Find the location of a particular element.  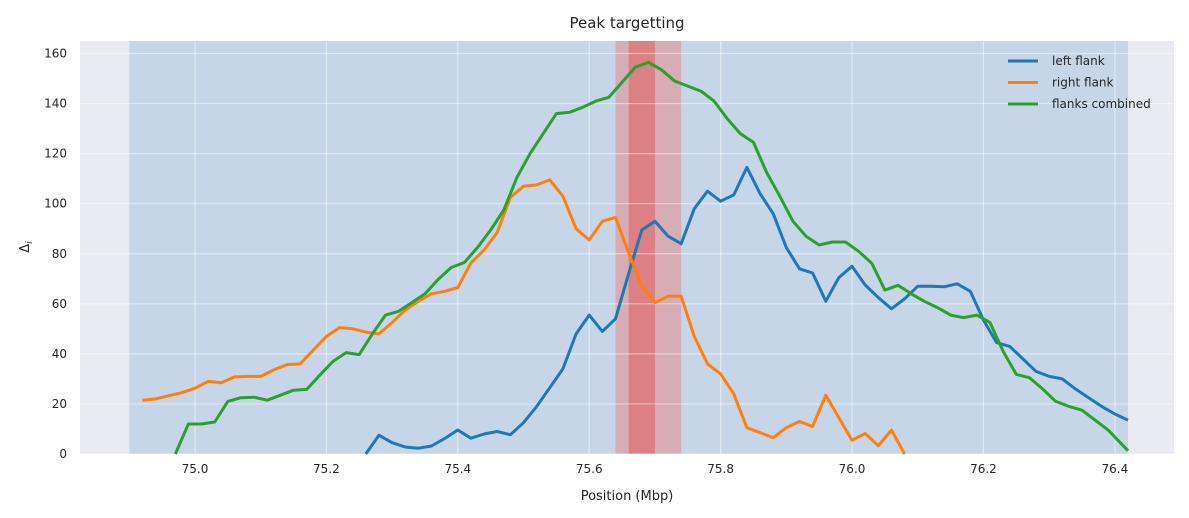

x-tick-label: 76.4 is located at coordinates (1115, 469).